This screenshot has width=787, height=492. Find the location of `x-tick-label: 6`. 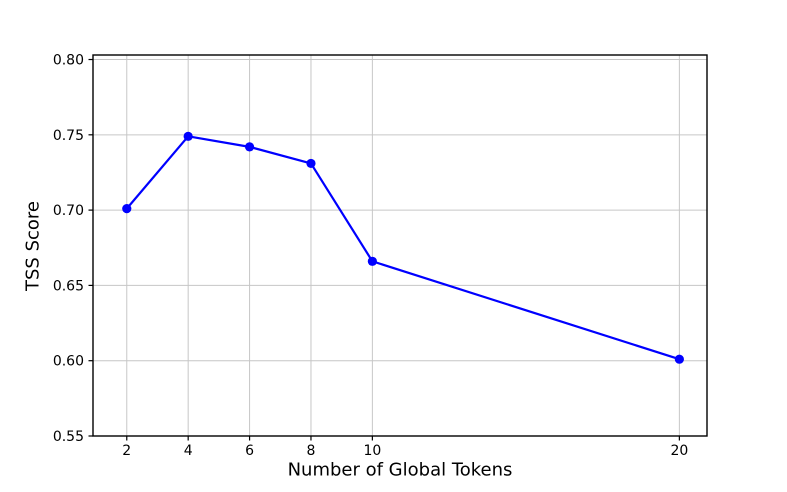

x-tick-label: 6 is located at coordinates (249, 451).